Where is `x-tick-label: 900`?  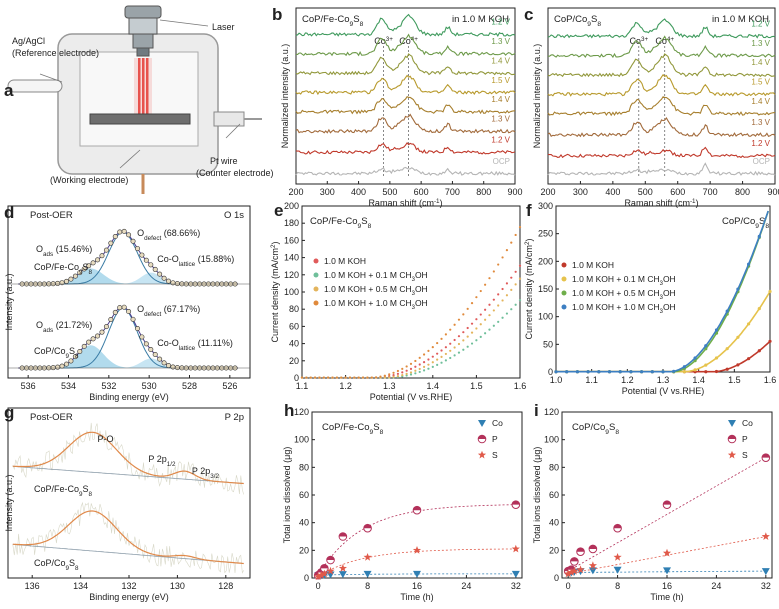
x-tick-label: 900 is located at coordinates (514, 192).